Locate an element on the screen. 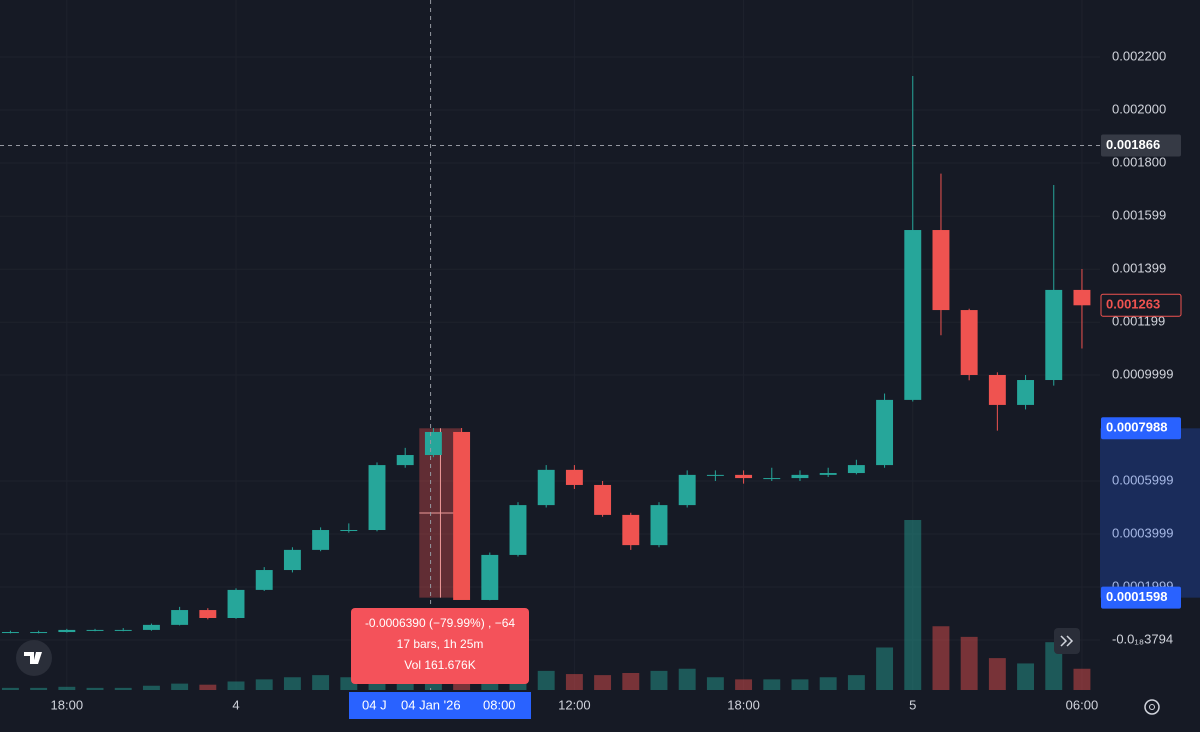  settings-button is located at coordinates (1152, 707).